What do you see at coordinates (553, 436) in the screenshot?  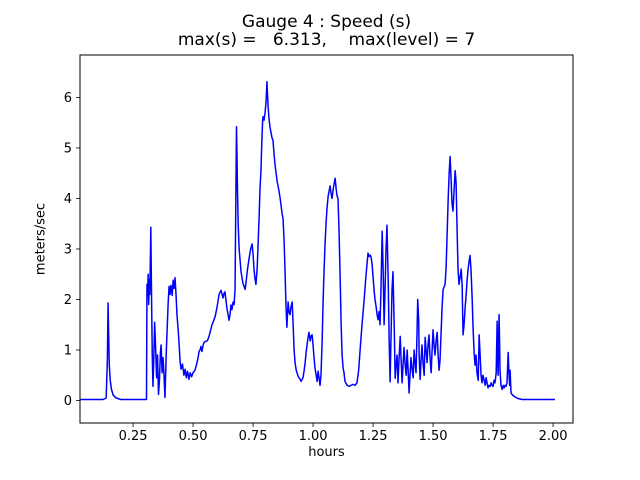 I see `x-tick-label: 2.00` at bounding box center [553, 436].